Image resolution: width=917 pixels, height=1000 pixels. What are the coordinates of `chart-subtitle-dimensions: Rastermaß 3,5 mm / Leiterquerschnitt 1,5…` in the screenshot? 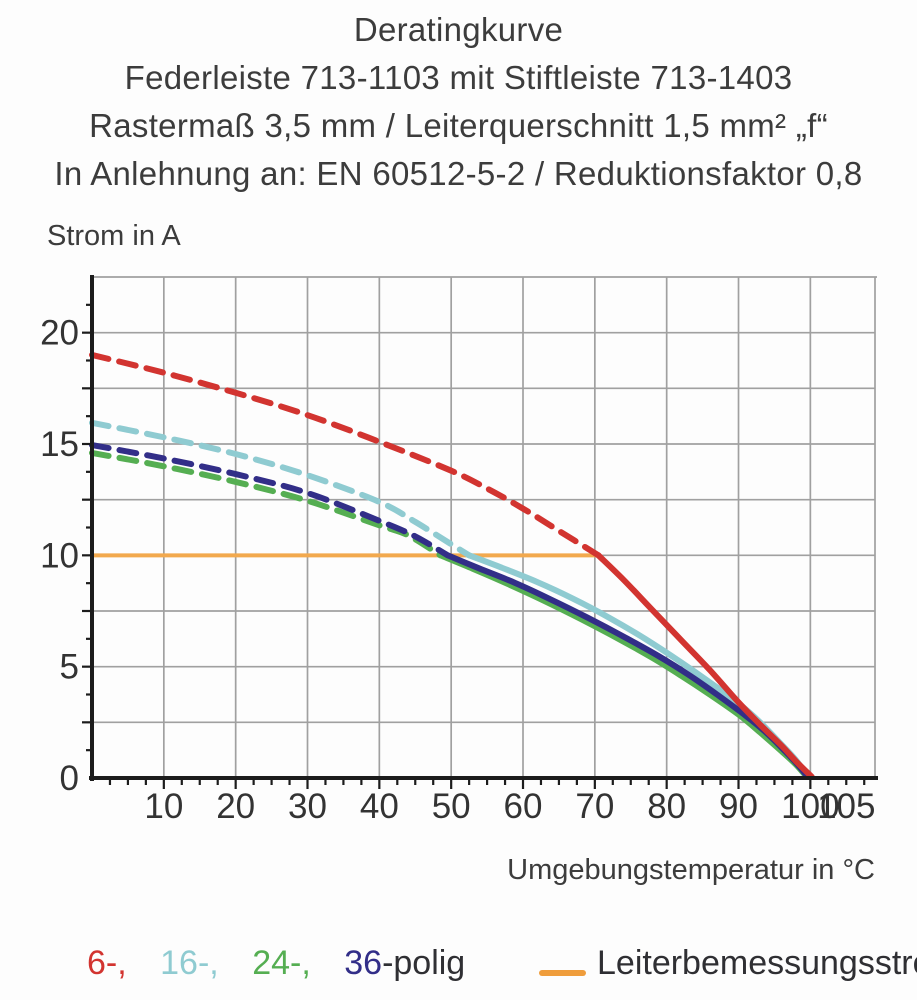 It's located at (458, 125).